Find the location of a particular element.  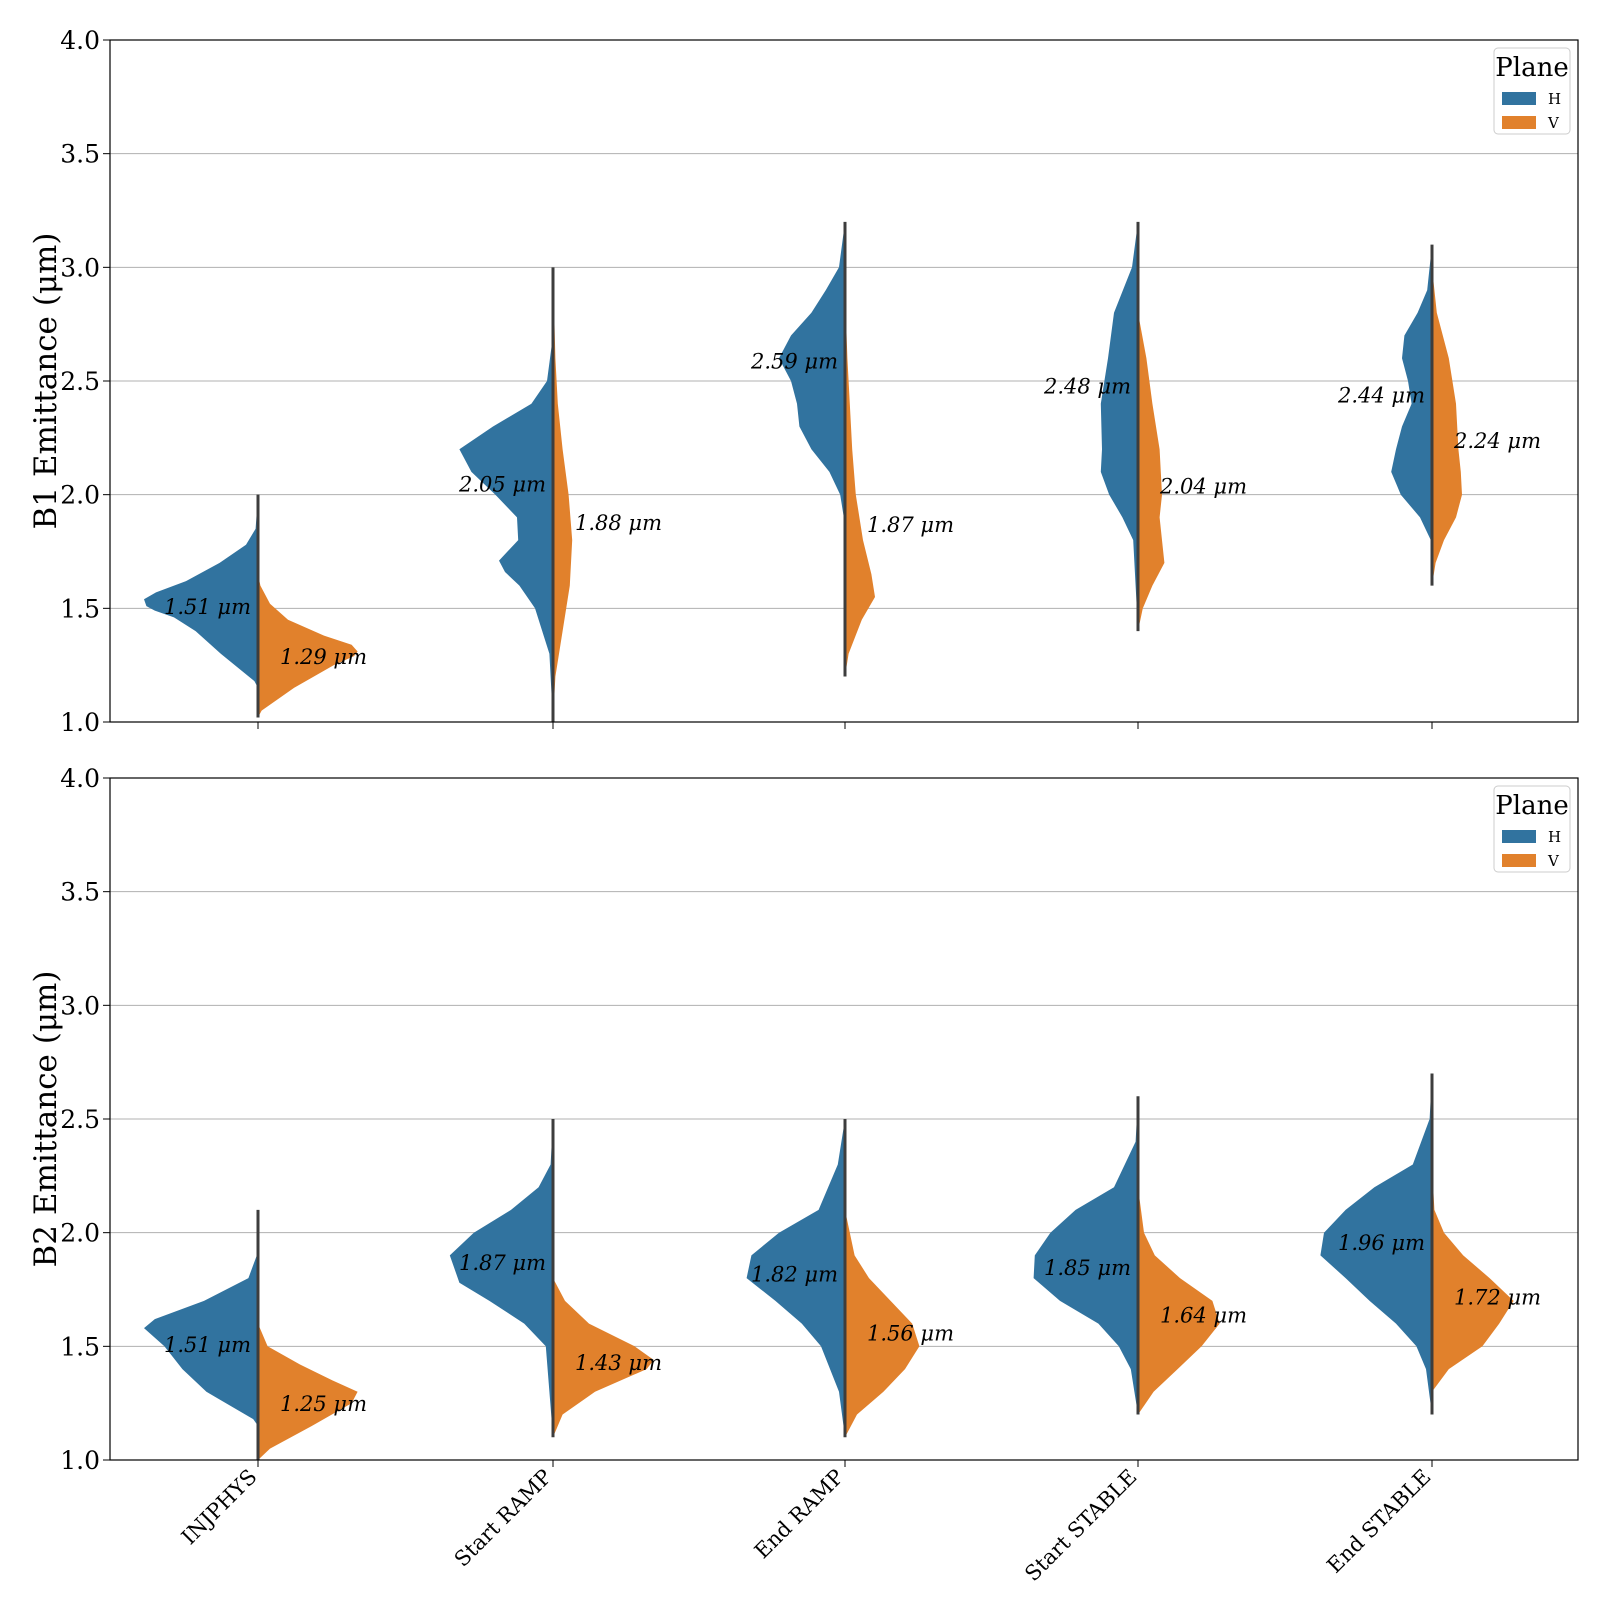

median-label-h: 1.87 μm is located at coordinates (502, 1263).